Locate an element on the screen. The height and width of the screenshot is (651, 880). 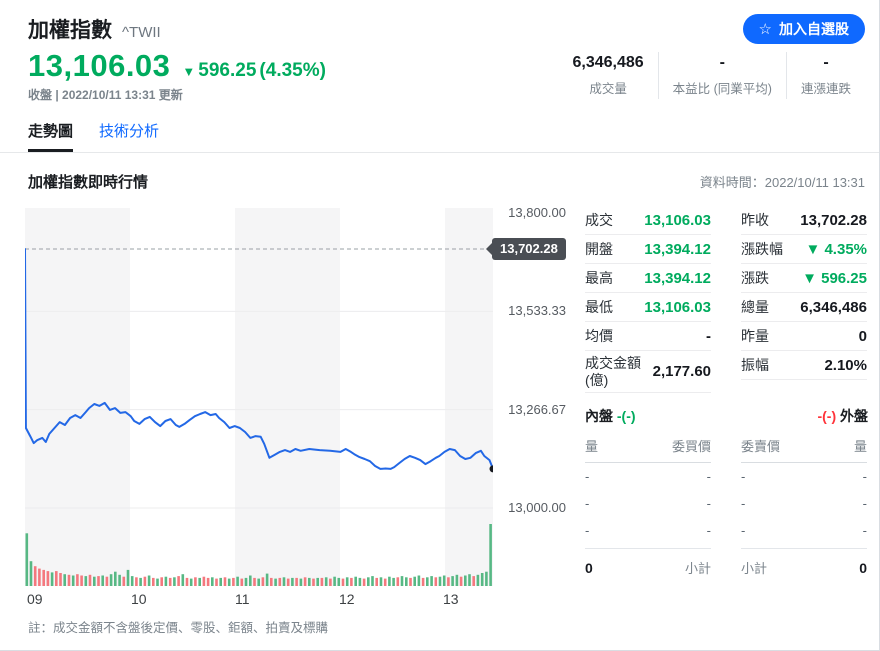
quote-row: 振幅 2.10% is located at coordinates (804, 365).